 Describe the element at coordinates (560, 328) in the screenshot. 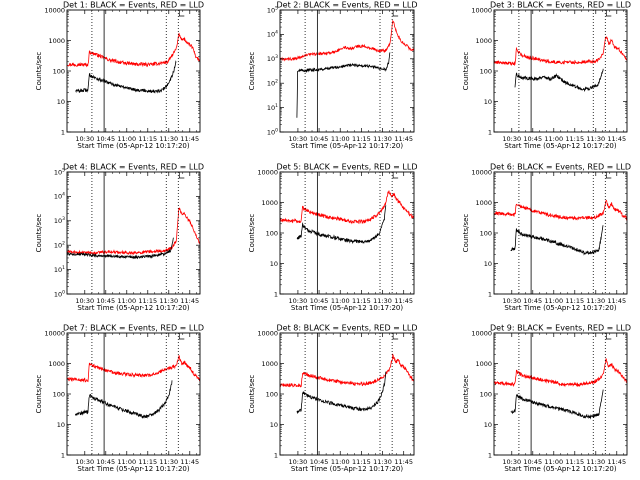

I see `chart-title: Det 9: BLACK = Events, RED = LLD` at that location.